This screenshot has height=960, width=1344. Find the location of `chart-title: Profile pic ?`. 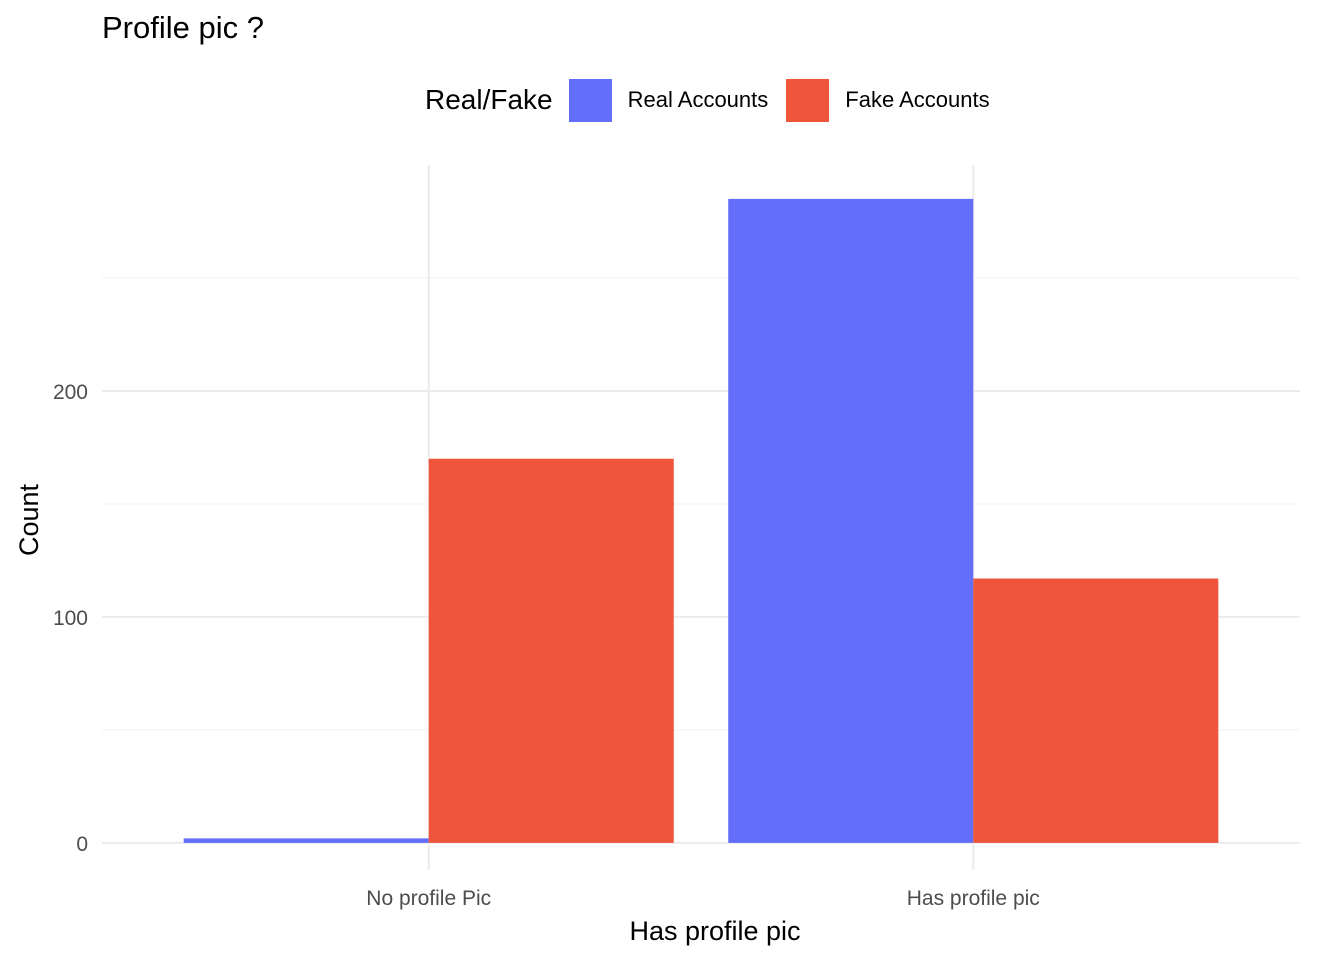

chart-title: Profile pic ? is located at coordinates (183, 27).